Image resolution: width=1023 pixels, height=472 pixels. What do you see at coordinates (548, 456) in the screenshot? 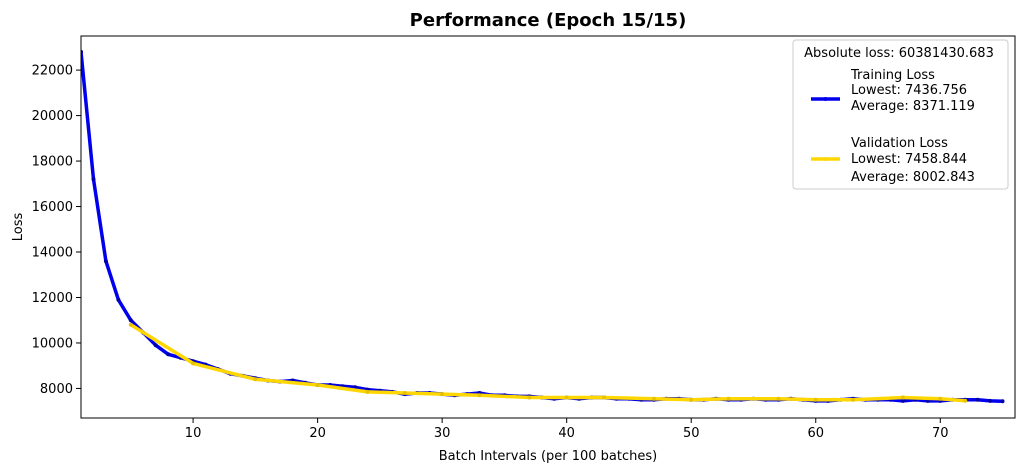
I see `x-axis-label: Batch Intervals (per 100 batches)` at bounding box center [548, 456].